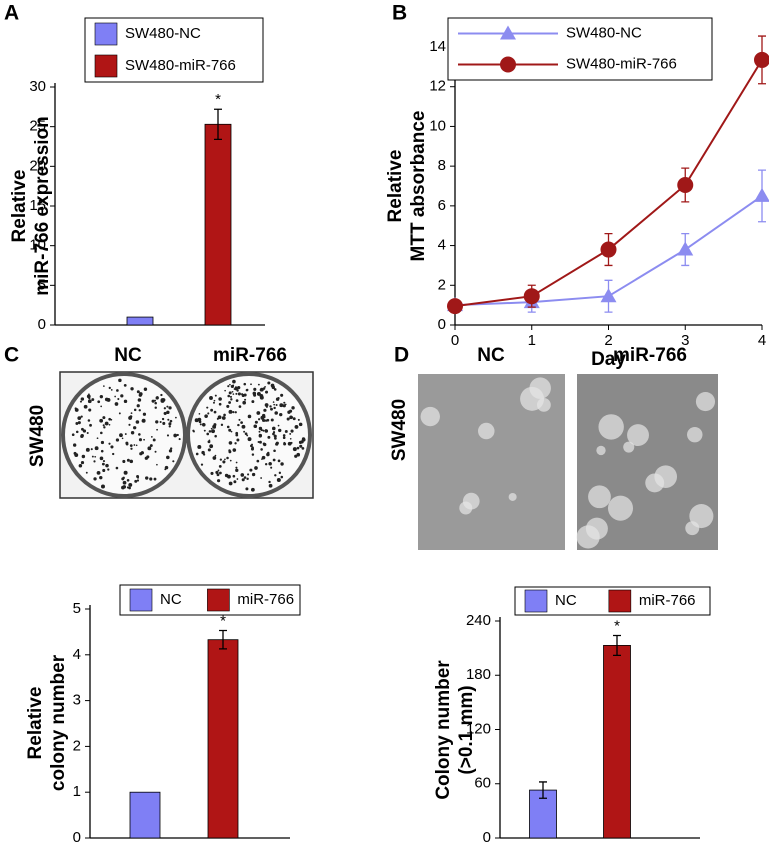 This screenshot has height=844, width=769. What do you see at coordinates (455, 340) in the screenshot?
I see `x-tick-label: 0` at bounding box center [455, 340].